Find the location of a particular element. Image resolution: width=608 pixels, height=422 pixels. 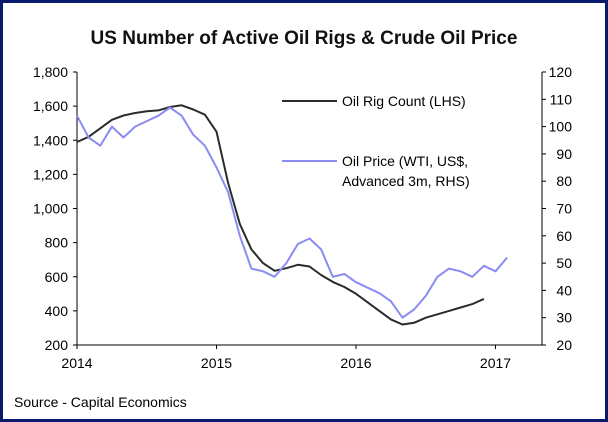

right-tick-label: 110 is located at coordinates (561, 99).